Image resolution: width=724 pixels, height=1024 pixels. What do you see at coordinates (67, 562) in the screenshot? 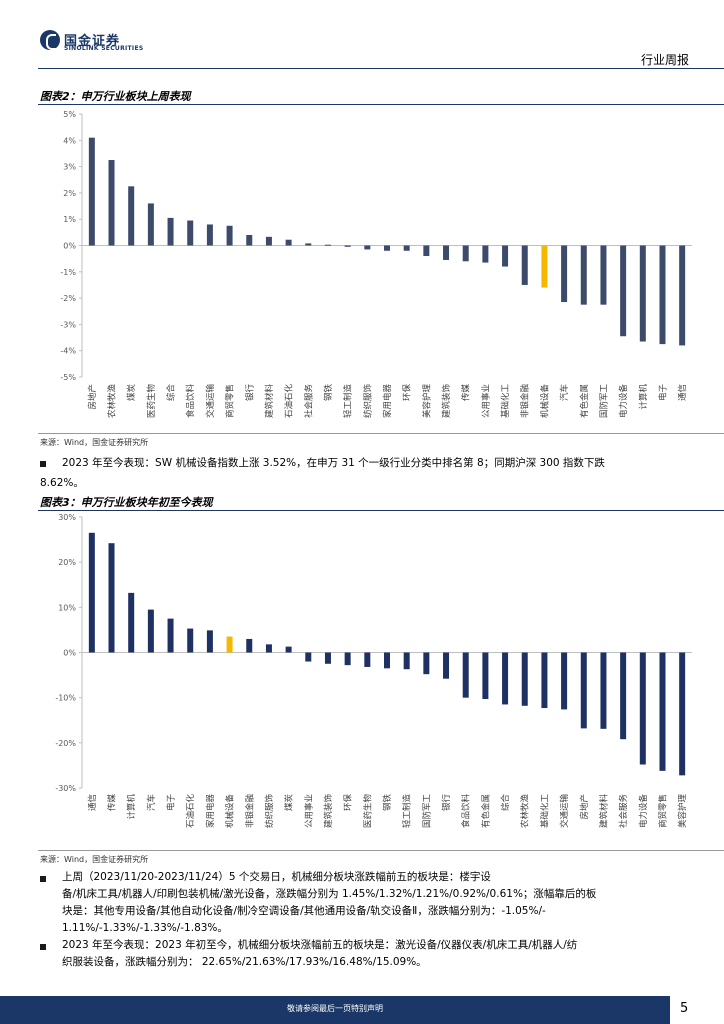
I see `y-tick-label: 20%` at bounding box center [67, 562].